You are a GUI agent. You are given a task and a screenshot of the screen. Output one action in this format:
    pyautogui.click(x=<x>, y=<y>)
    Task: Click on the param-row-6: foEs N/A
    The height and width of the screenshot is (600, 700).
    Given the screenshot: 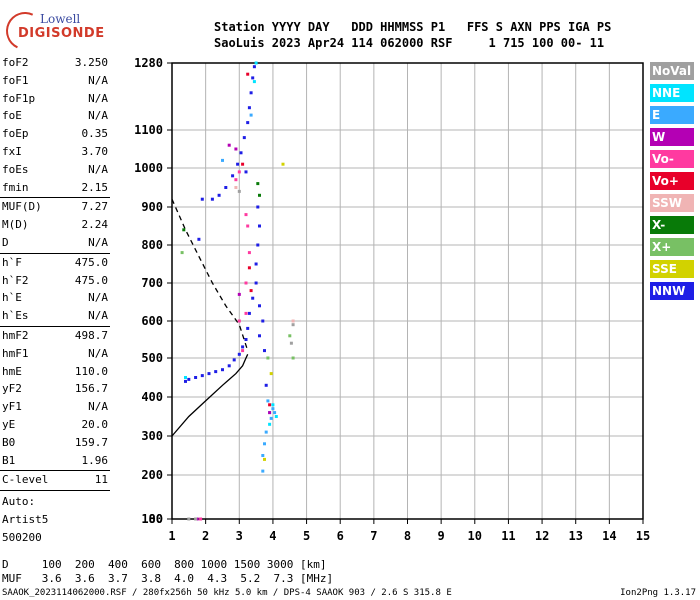 What is the action you would take?
    pyautogui.click(x=55, y=171)
    